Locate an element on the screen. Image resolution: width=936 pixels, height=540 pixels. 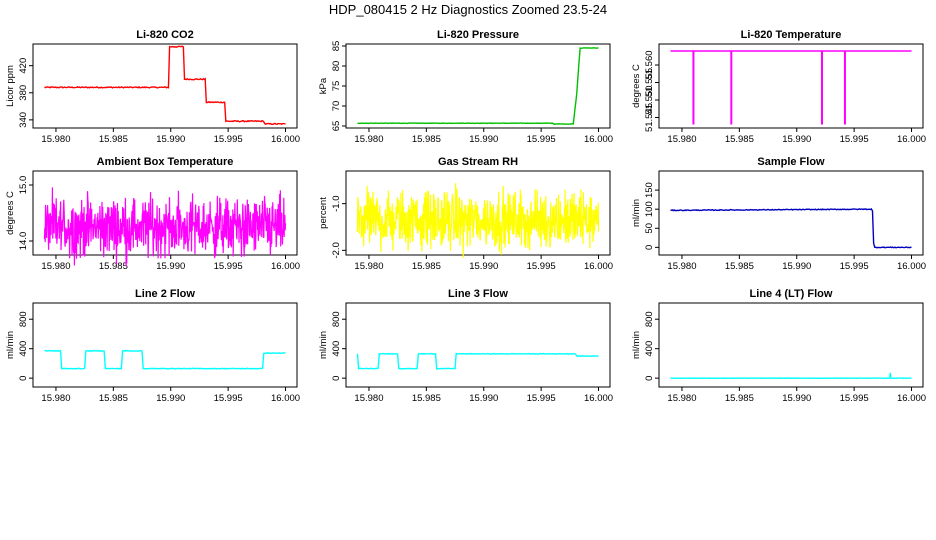
chart-title: Line 4 (LT) Flow is located at coordinates (791, 294).